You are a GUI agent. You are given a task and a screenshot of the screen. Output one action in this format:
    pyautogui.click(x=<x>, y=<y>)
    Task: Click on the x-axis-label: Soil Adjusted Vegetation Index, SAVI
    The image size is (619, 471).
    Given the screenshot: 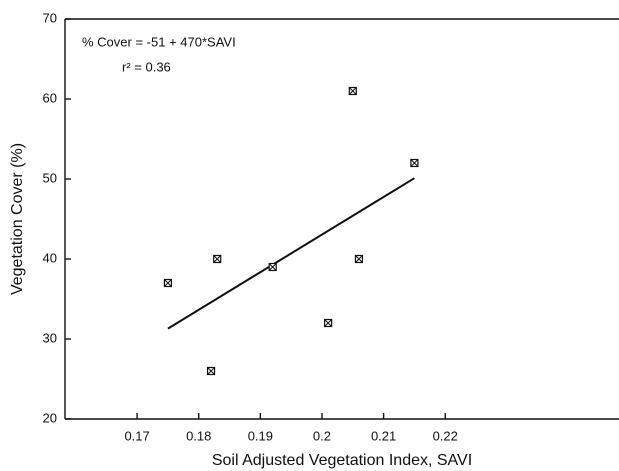 What is the action you would take?
    pyautogui.click(x=342, y=460)
    